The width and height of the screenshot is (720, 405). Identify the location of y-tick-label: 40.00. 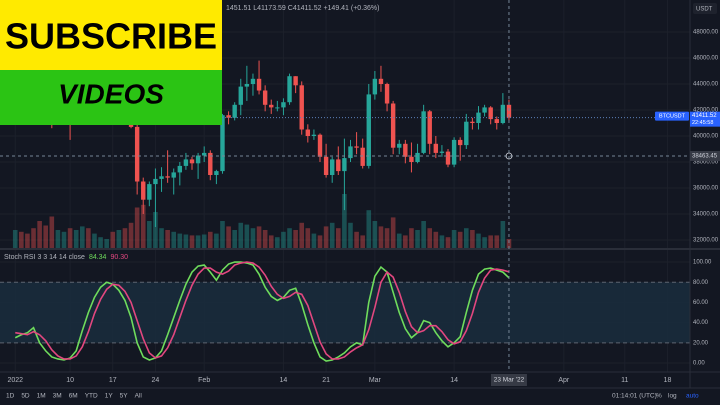
(701, 323).